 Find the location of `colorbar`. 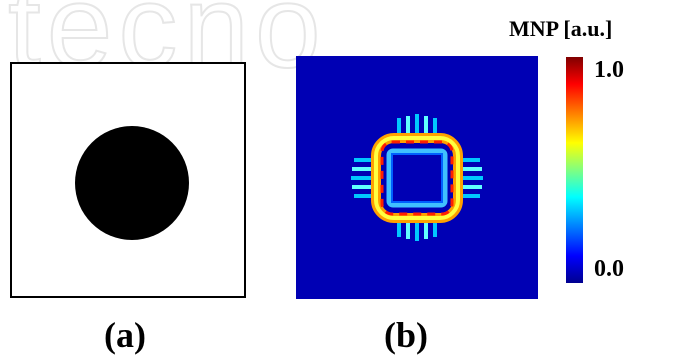

colorbar is located at coordinates (574, 170).